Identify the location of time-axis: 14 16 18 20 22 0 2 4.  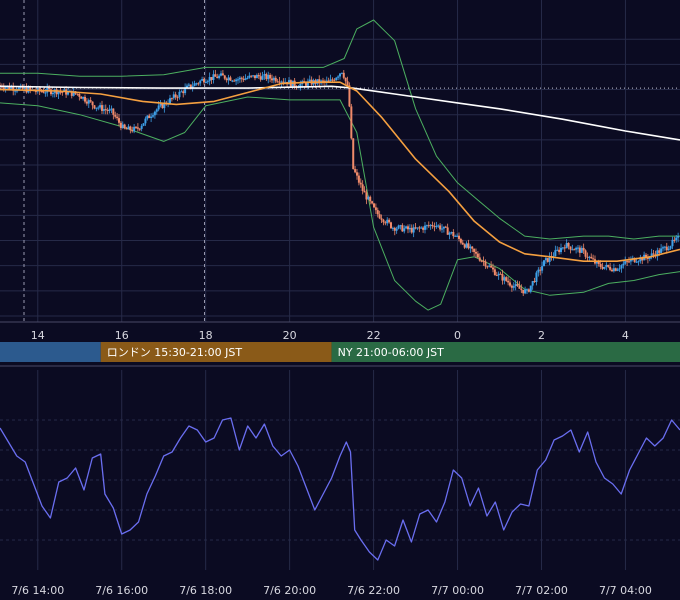
(340, 331).